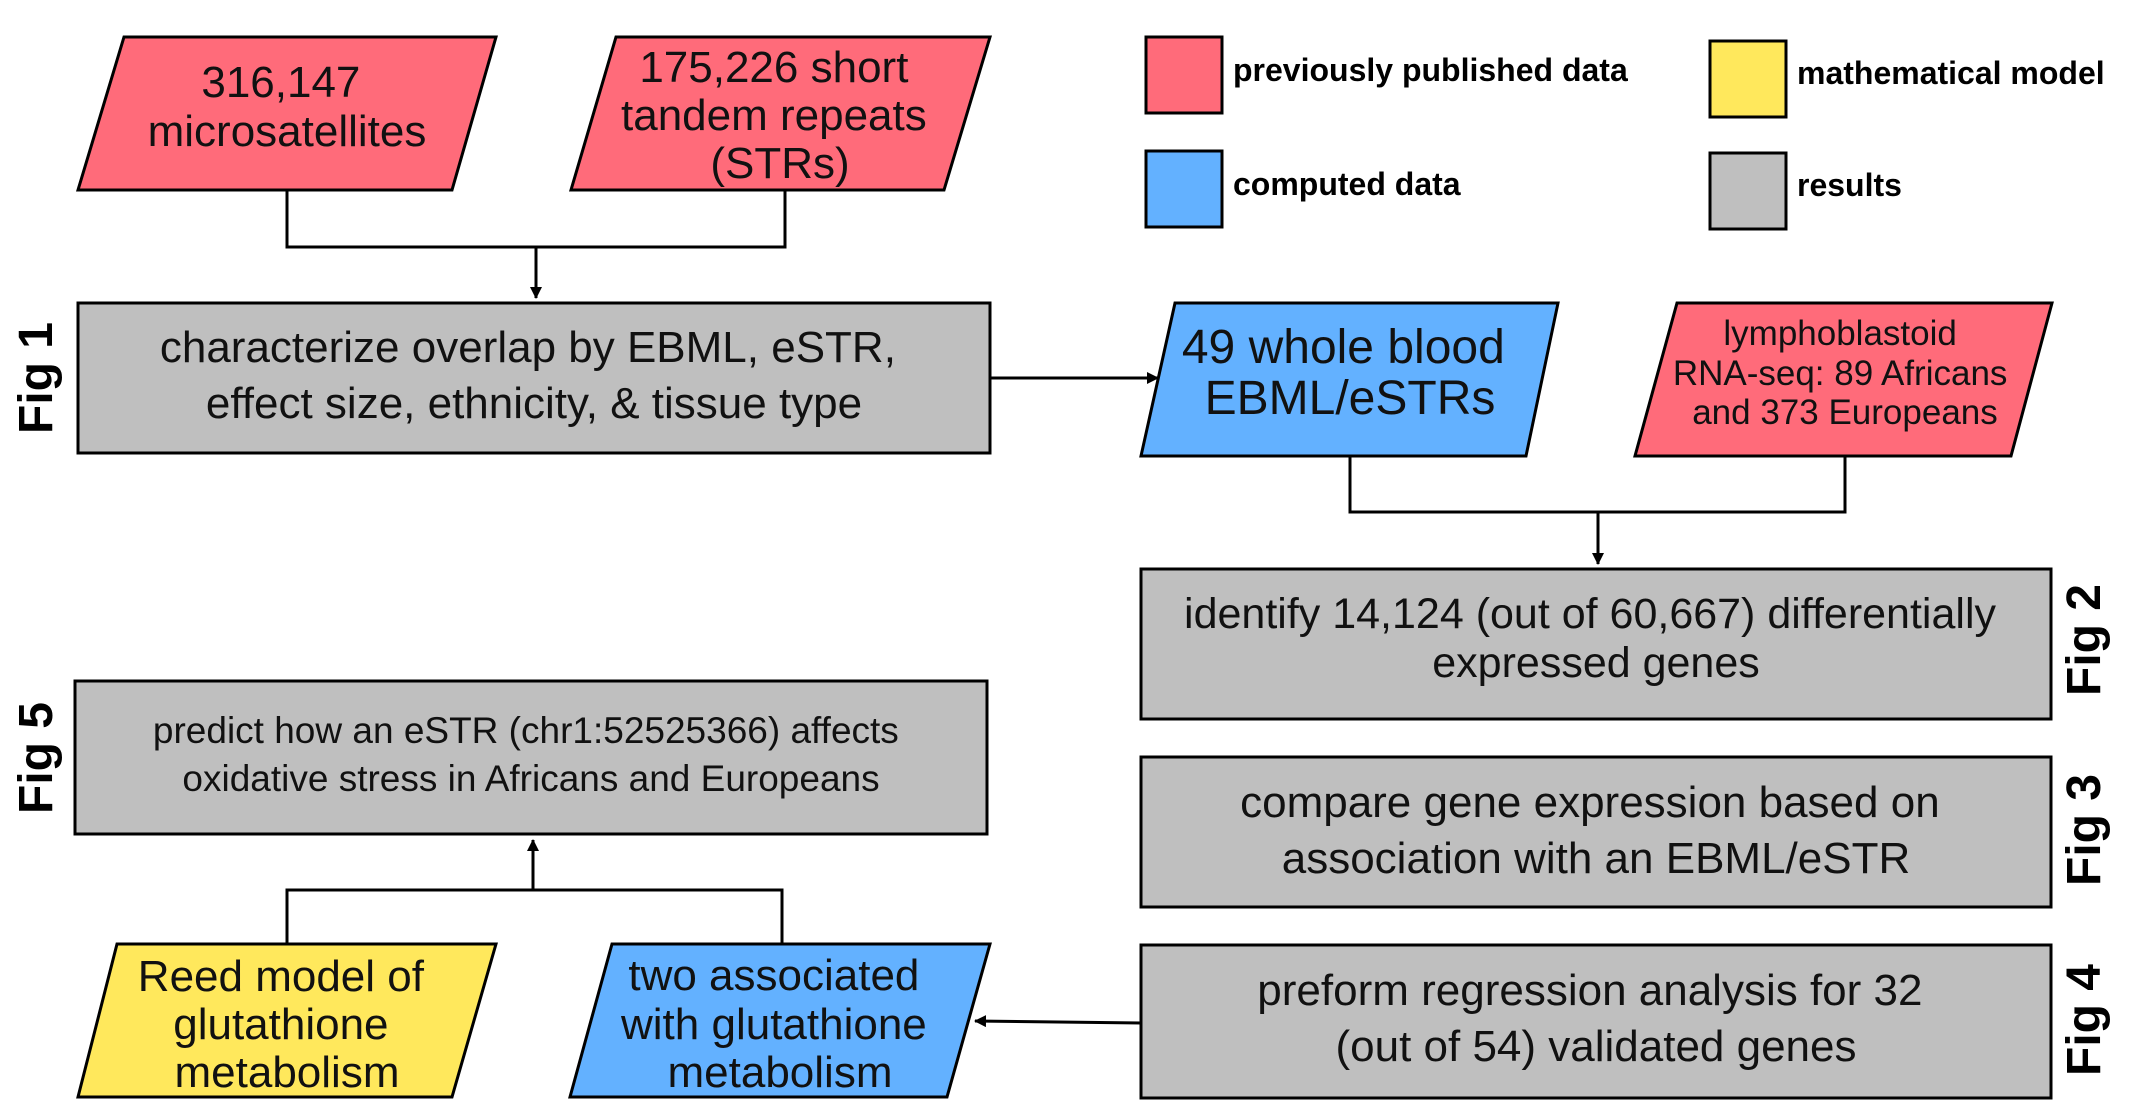 This screenshot has height=1109, width=2130. What do you see at coordinates (280, 82) in the screenshot?
I see `microsatellites-line-1: 316,147` at bounding box center [280, 82].